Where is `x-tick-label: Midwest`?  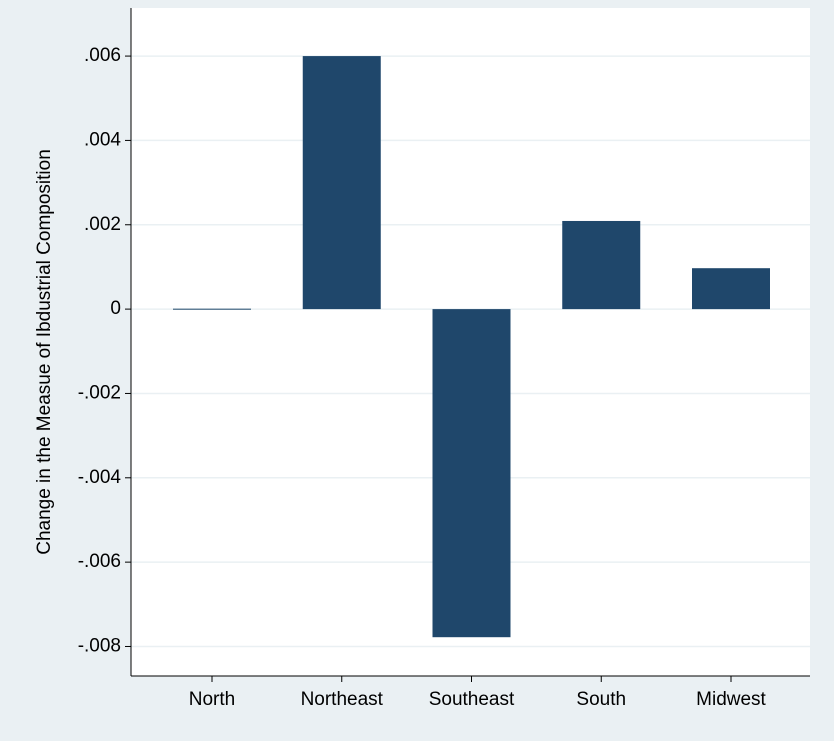 x-tick-label: Midwest is located at coordinates (731, 699).